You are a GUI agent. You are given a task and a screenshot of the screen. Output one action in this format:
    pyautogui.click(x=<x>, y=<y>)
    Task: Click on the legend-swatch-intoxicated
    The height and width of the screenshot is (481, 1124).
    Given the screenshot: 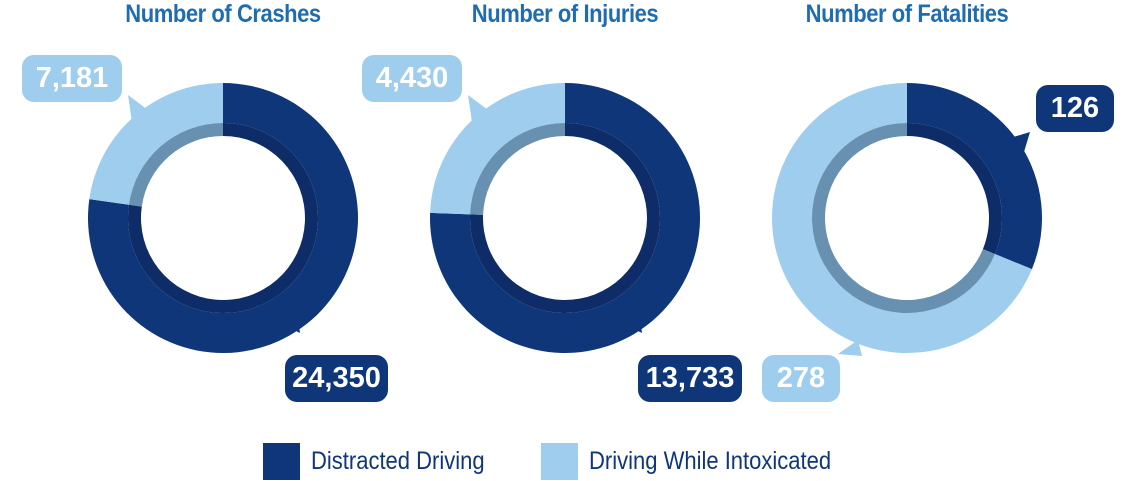 What is the action you would take?
    pyautogui.click(x=559, y=461)
    